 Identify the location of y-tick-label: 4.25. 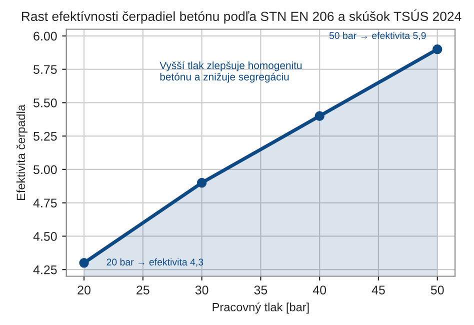
(45, 269).